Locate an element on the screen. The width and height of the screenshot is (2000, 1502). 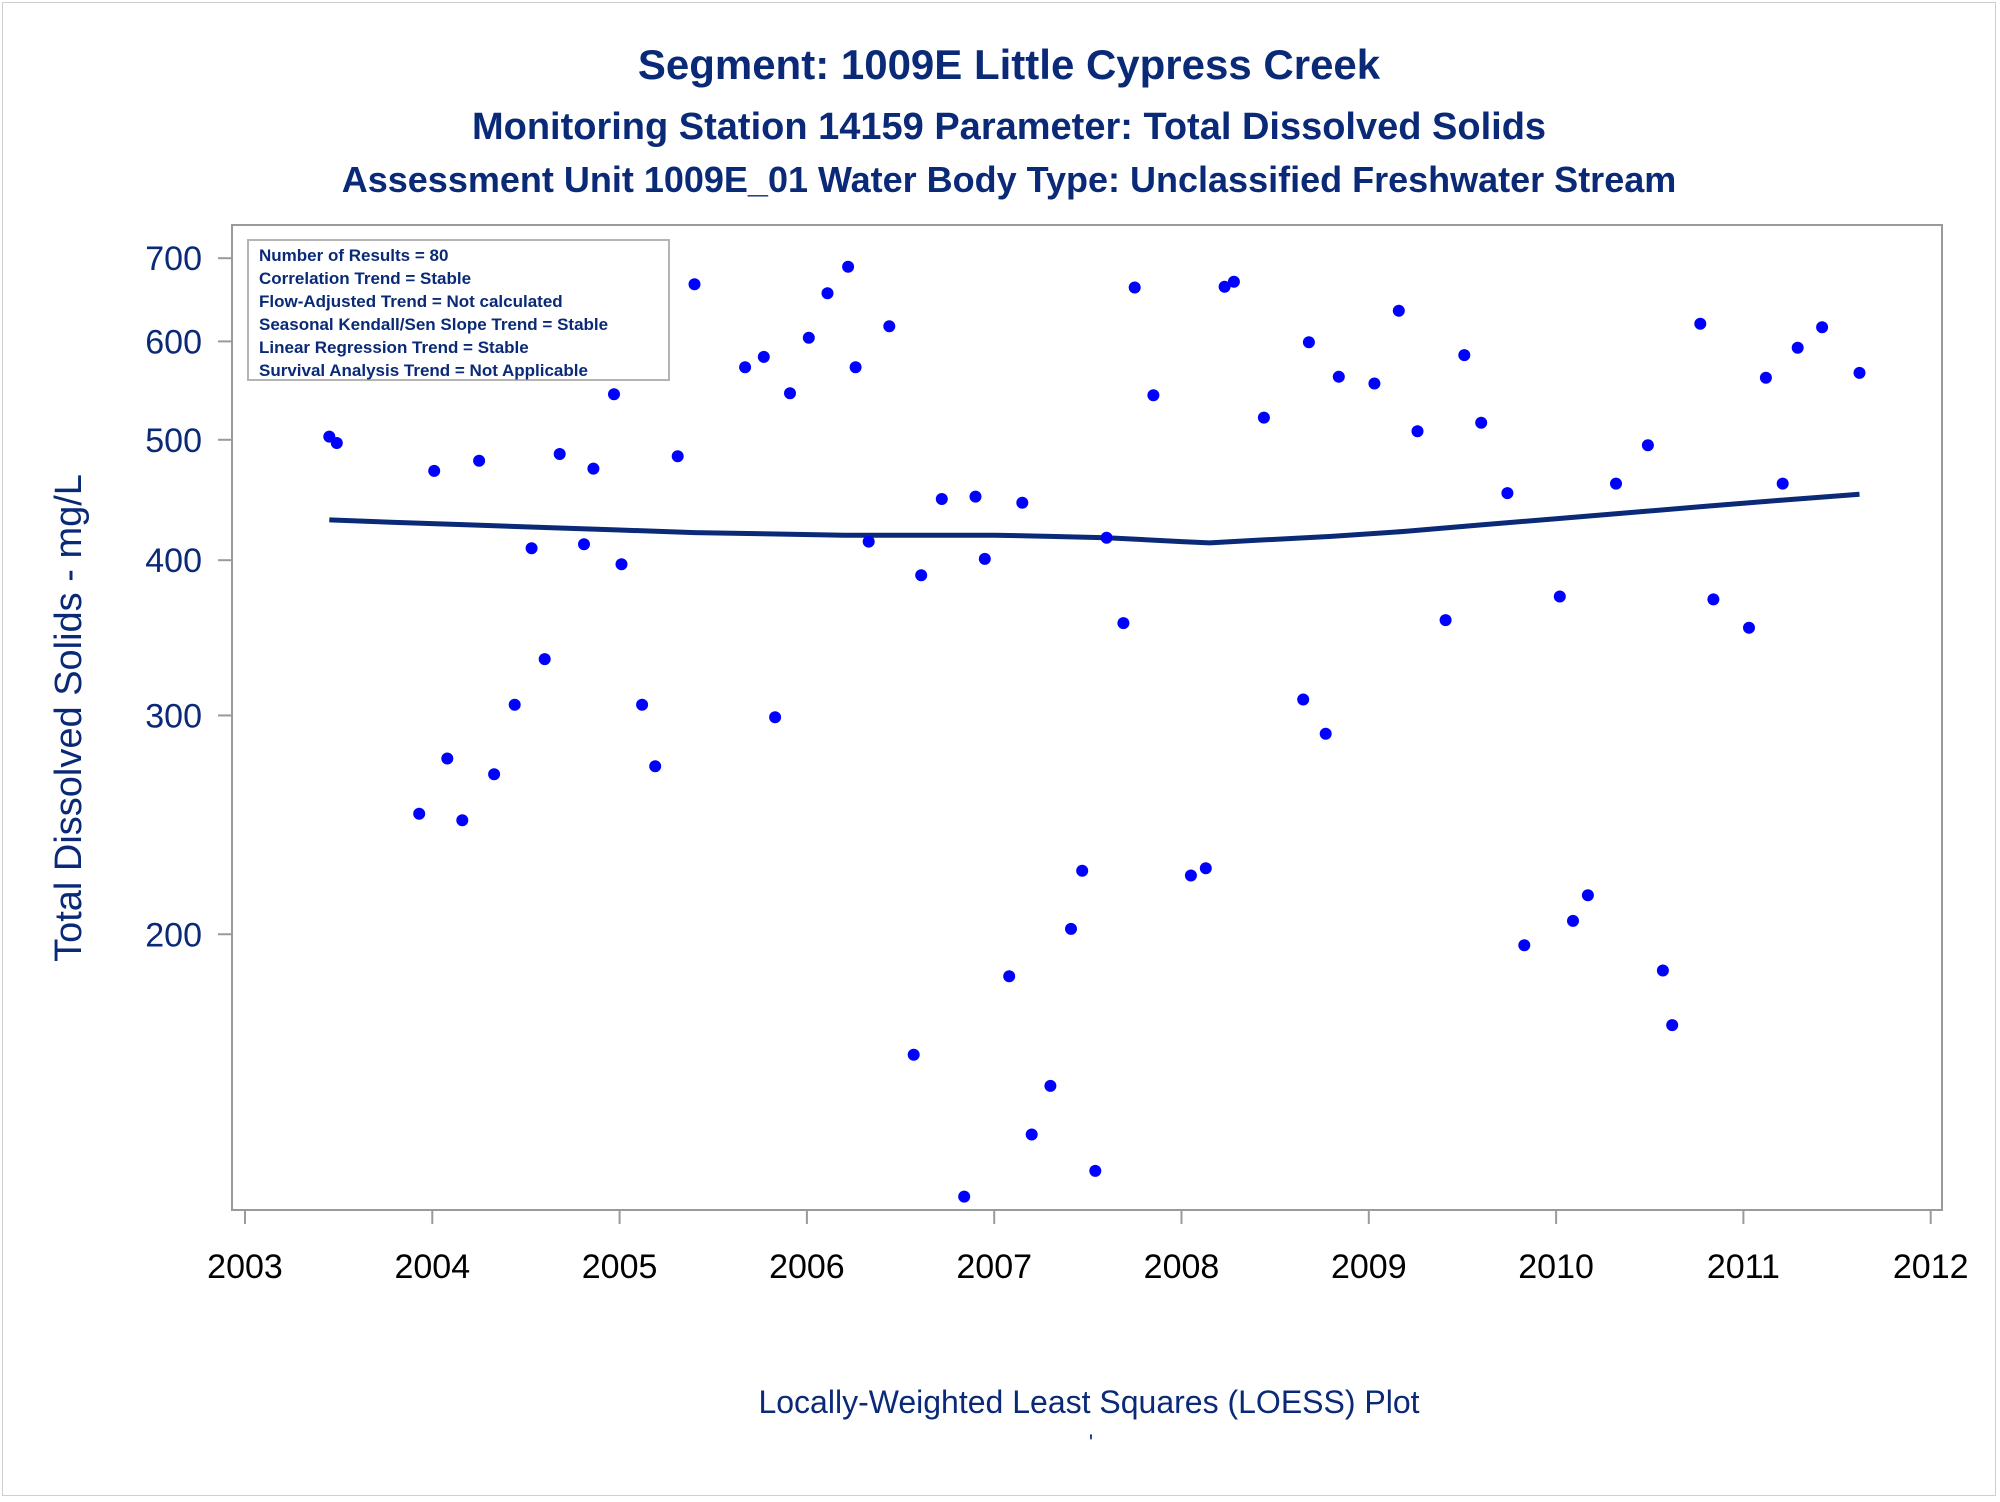
y-tick-label: 600 is located at coordinates (173, 342).